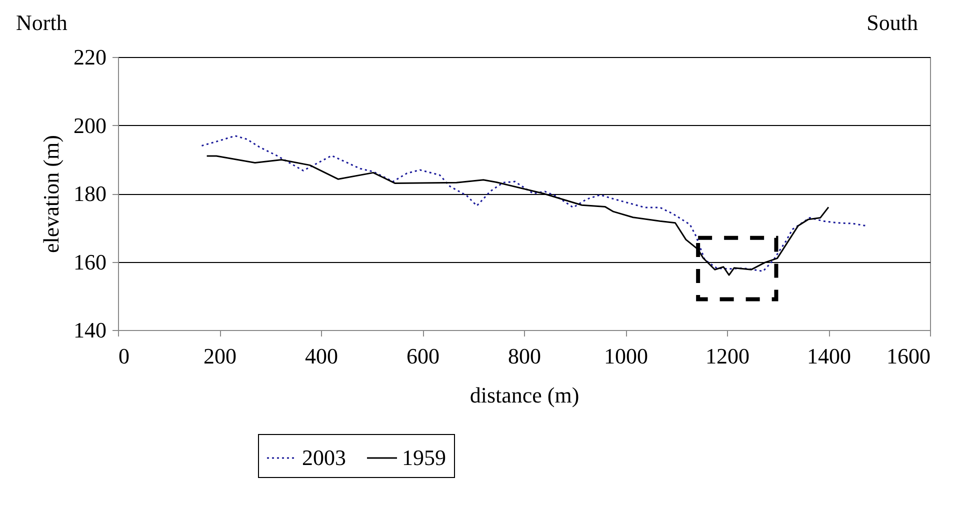 The width and height of the screenshot is (967, 531). I want to click on x-tick-label: 1000, so click(626, 356).